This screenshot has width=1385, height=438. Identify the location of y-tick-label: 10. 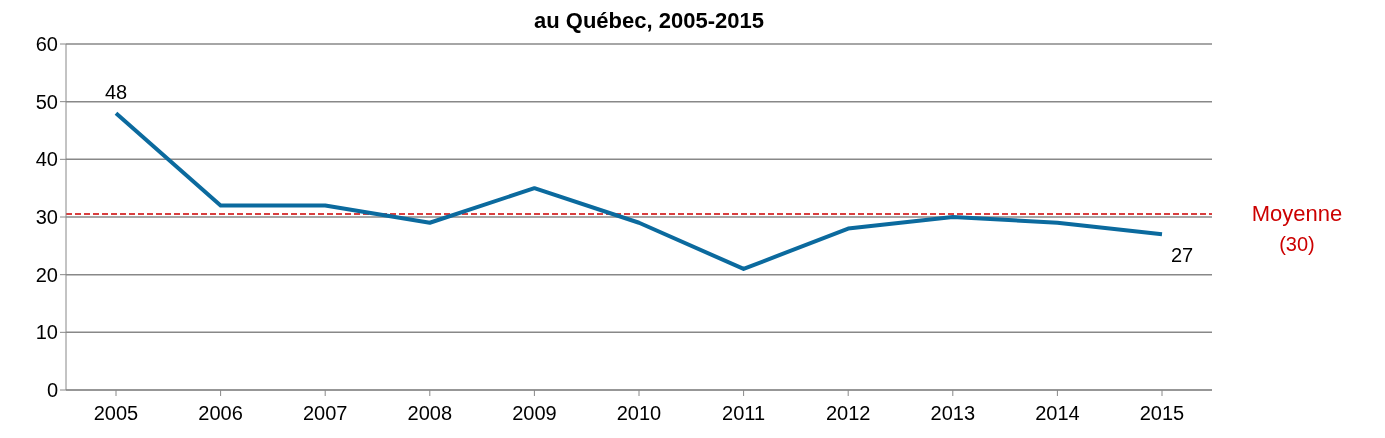
(46, 332).